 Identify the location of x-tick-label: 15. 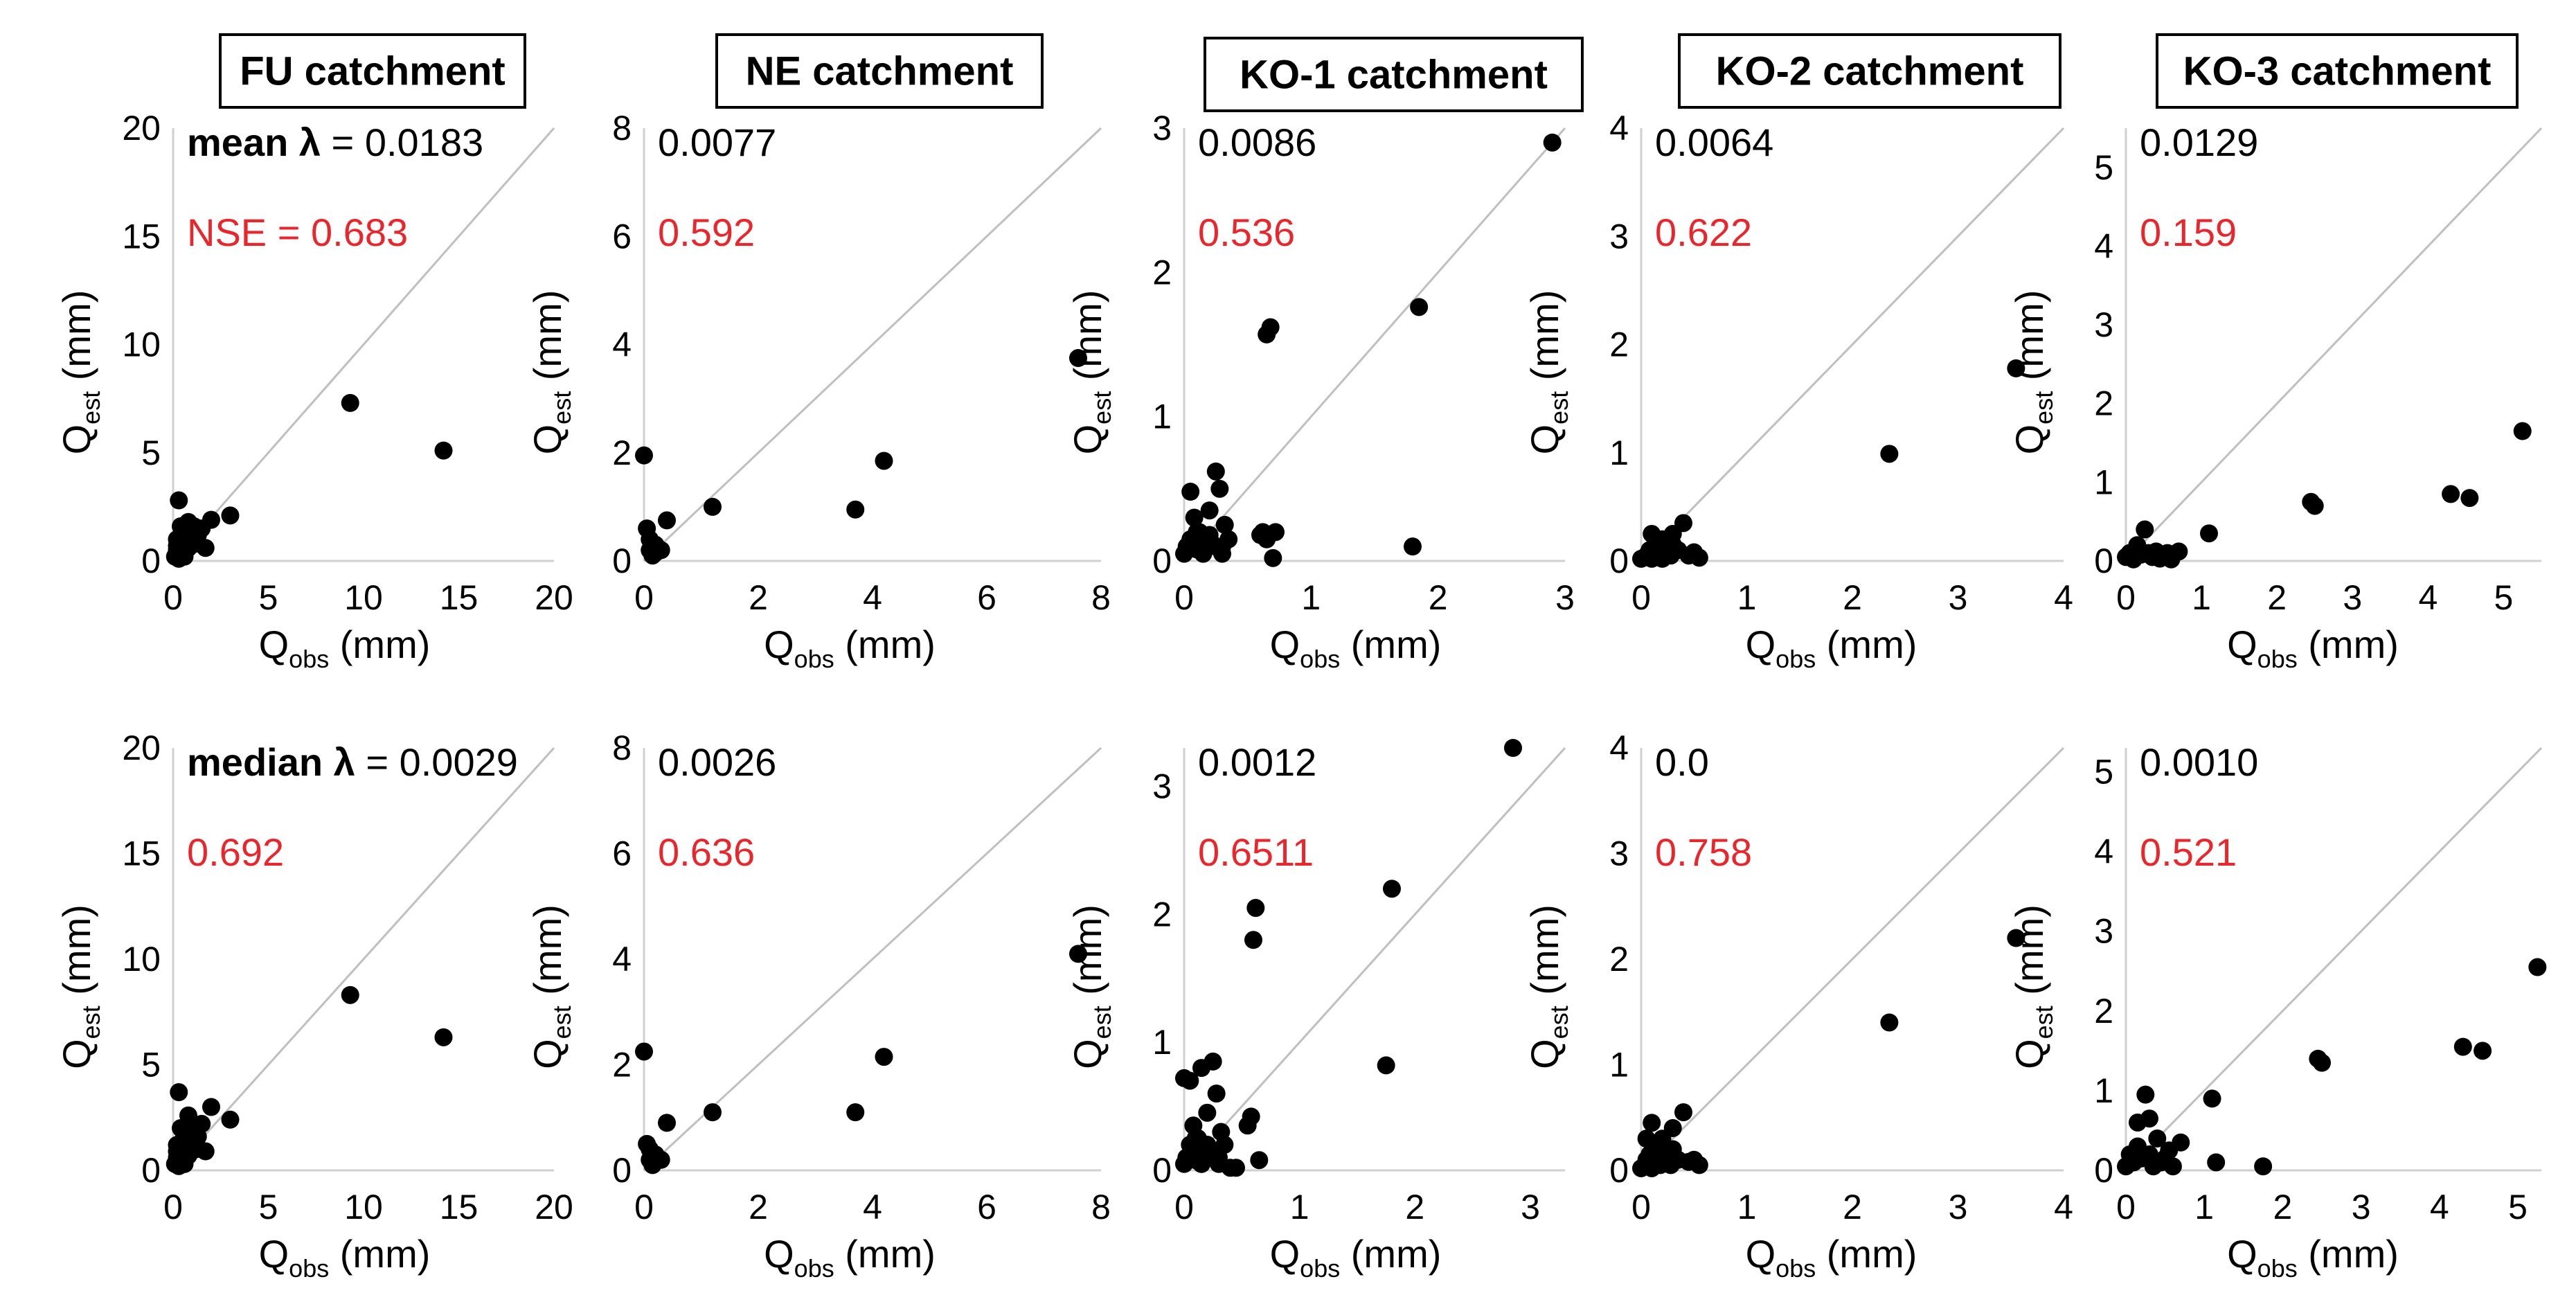
(459, 1207).